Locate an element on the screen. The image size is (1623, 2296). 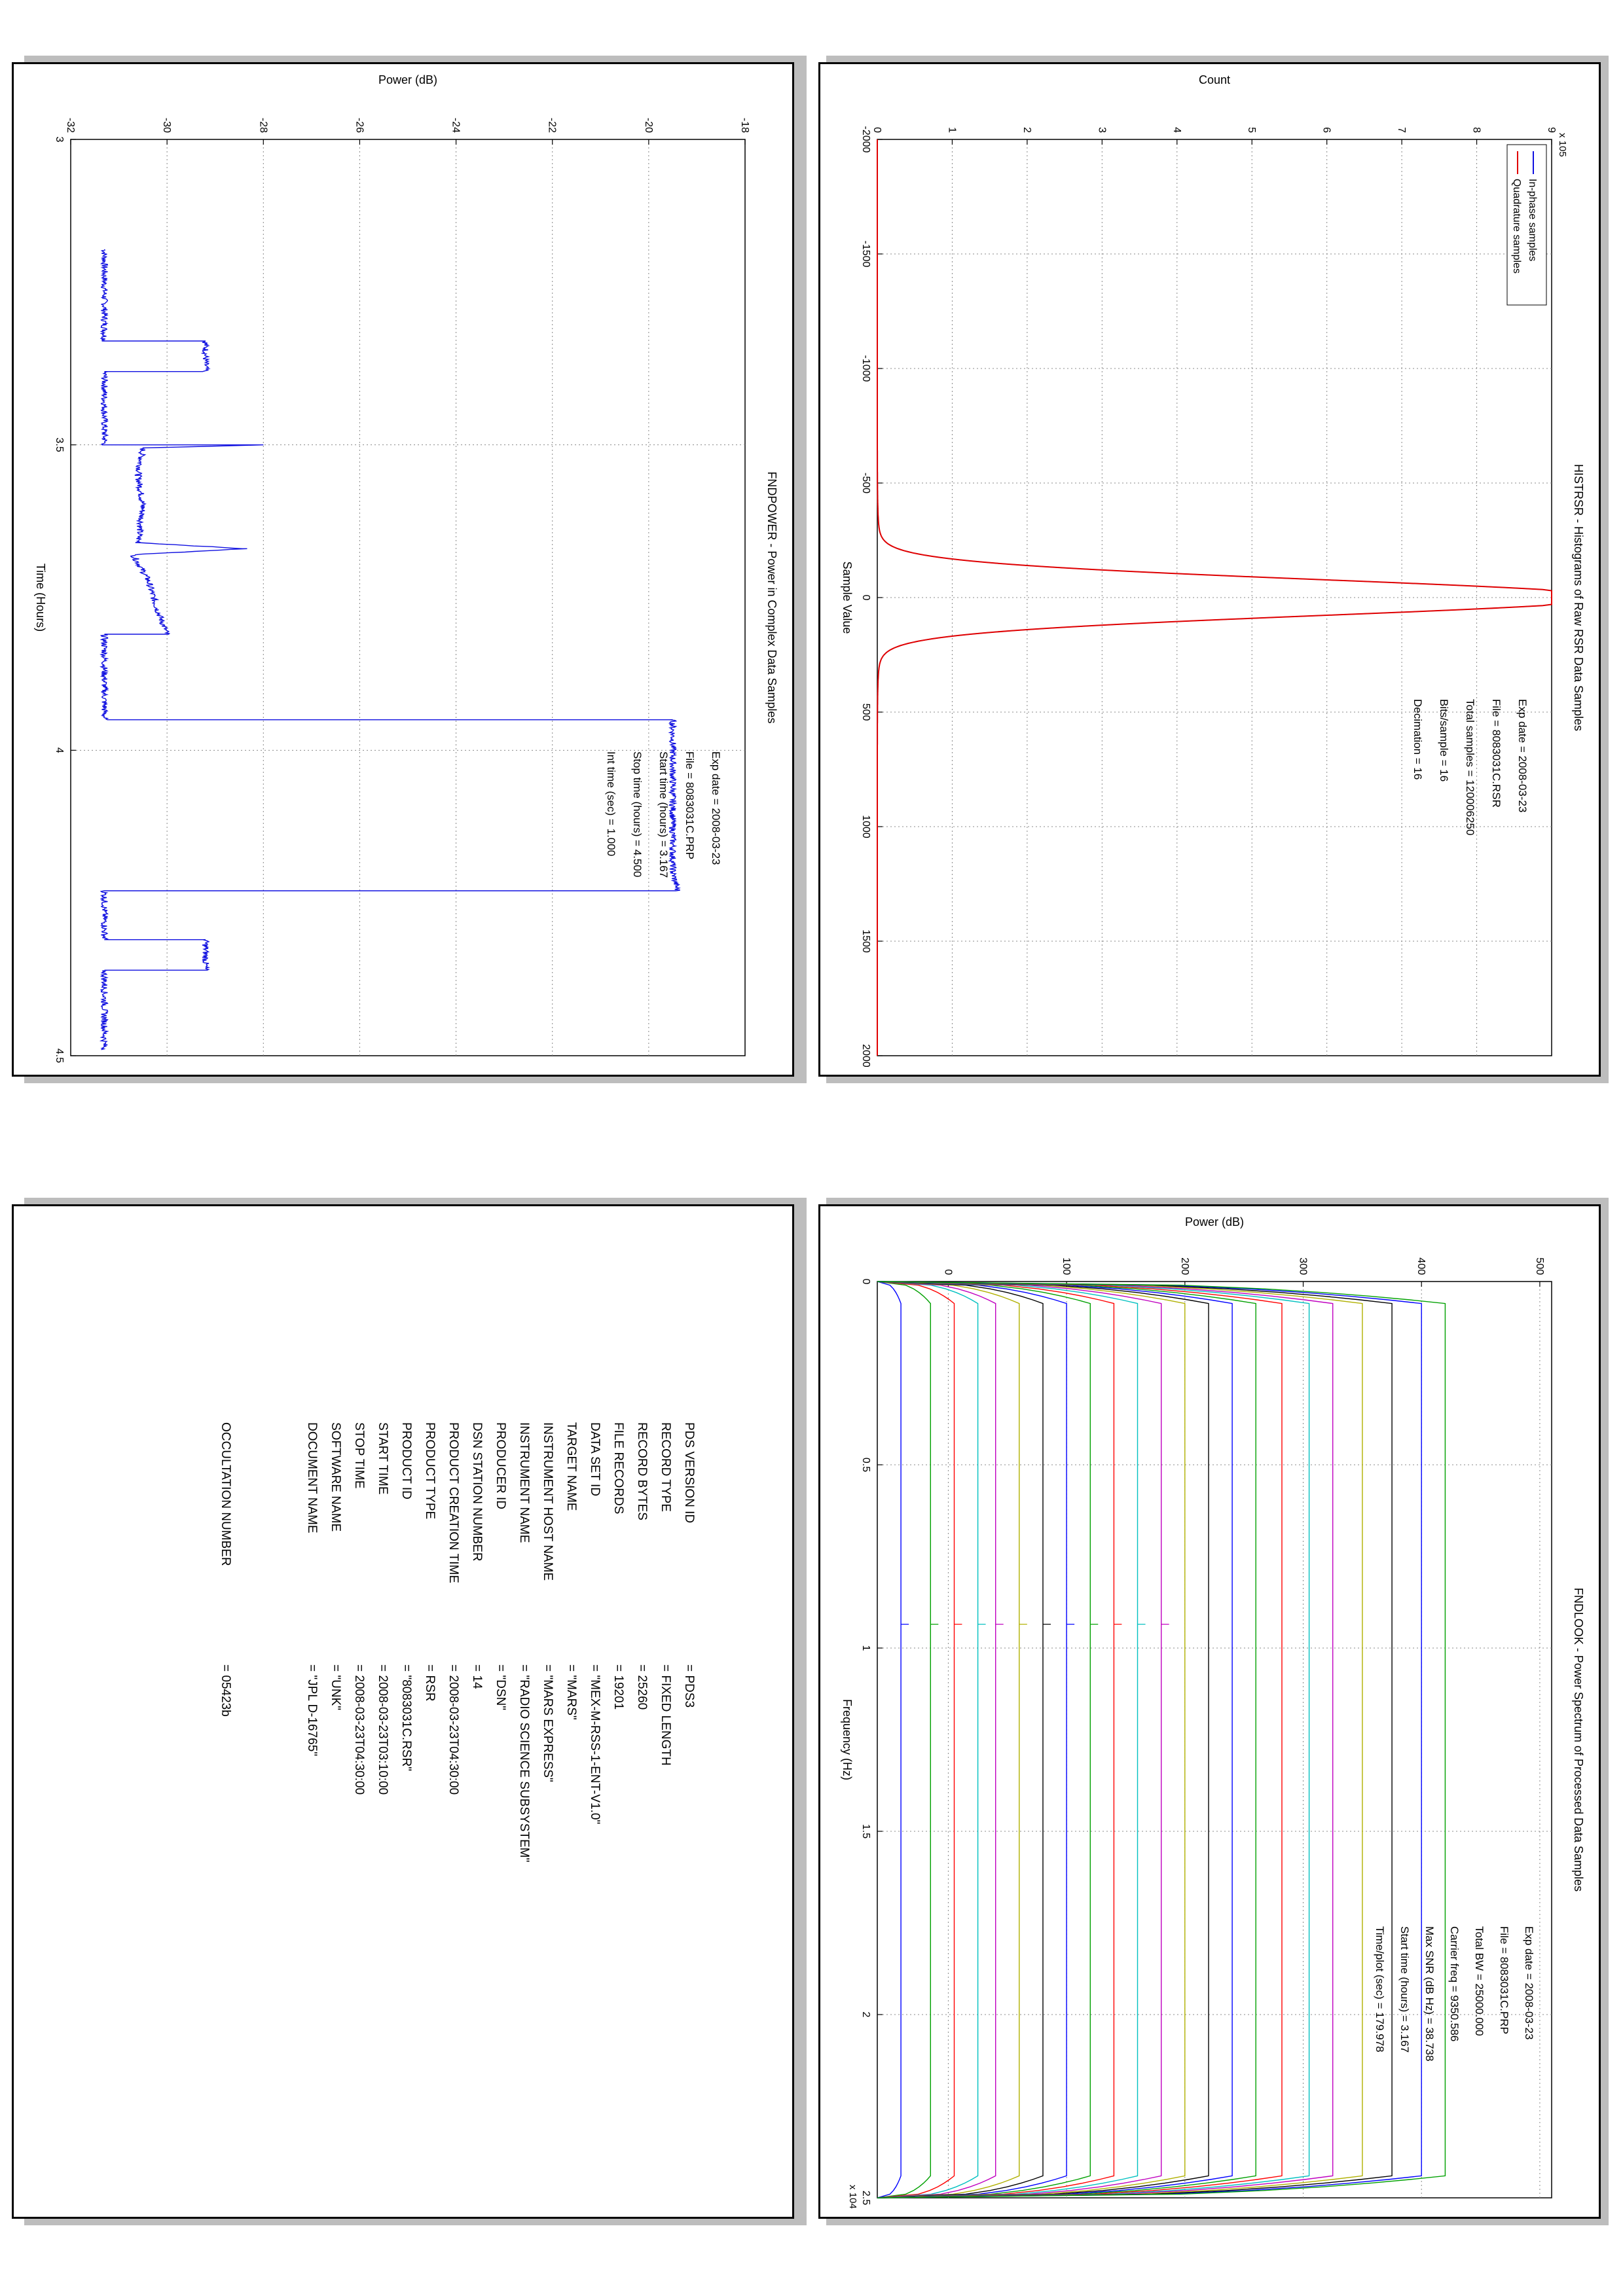
histrsr-info-line: Exp date = 2008-03-23 is located at coordinates (1522, 755).